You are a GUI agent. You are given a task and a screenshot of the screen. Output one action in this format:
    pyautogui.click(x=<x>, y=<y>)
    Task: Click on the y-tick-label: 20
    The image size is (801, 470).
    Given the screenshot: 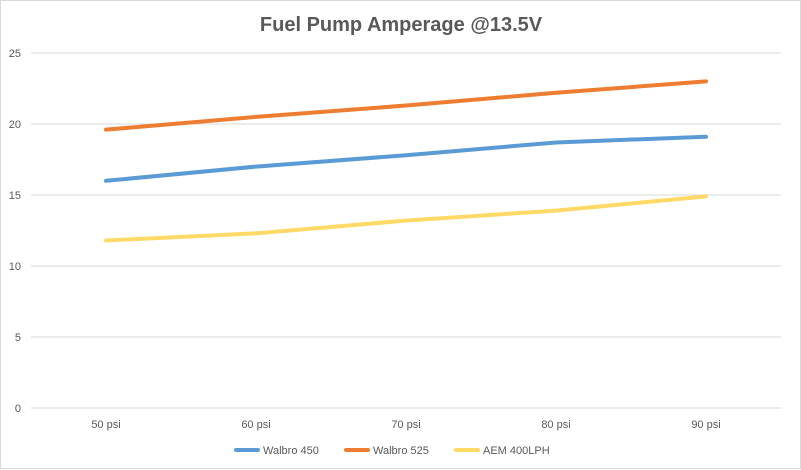 What is the action you would take?
    pyautogui.click(x=15, y=125)
    